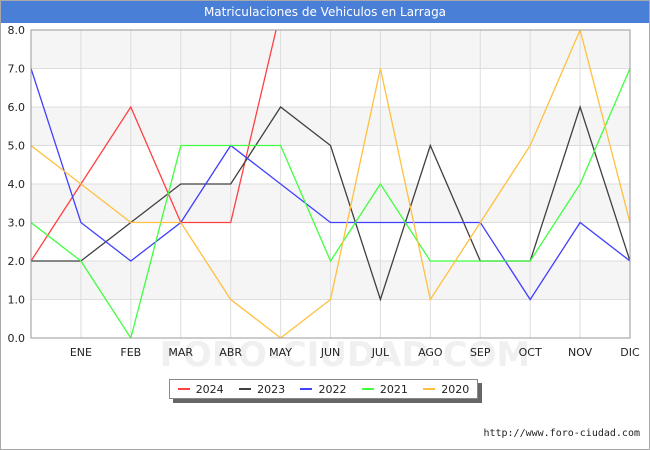 The image size is (650, 450). What do you see at coordinates (17, 223) in the screenshot?
I see `y-tick-label: 3.0` at bounding box center [17, 223].